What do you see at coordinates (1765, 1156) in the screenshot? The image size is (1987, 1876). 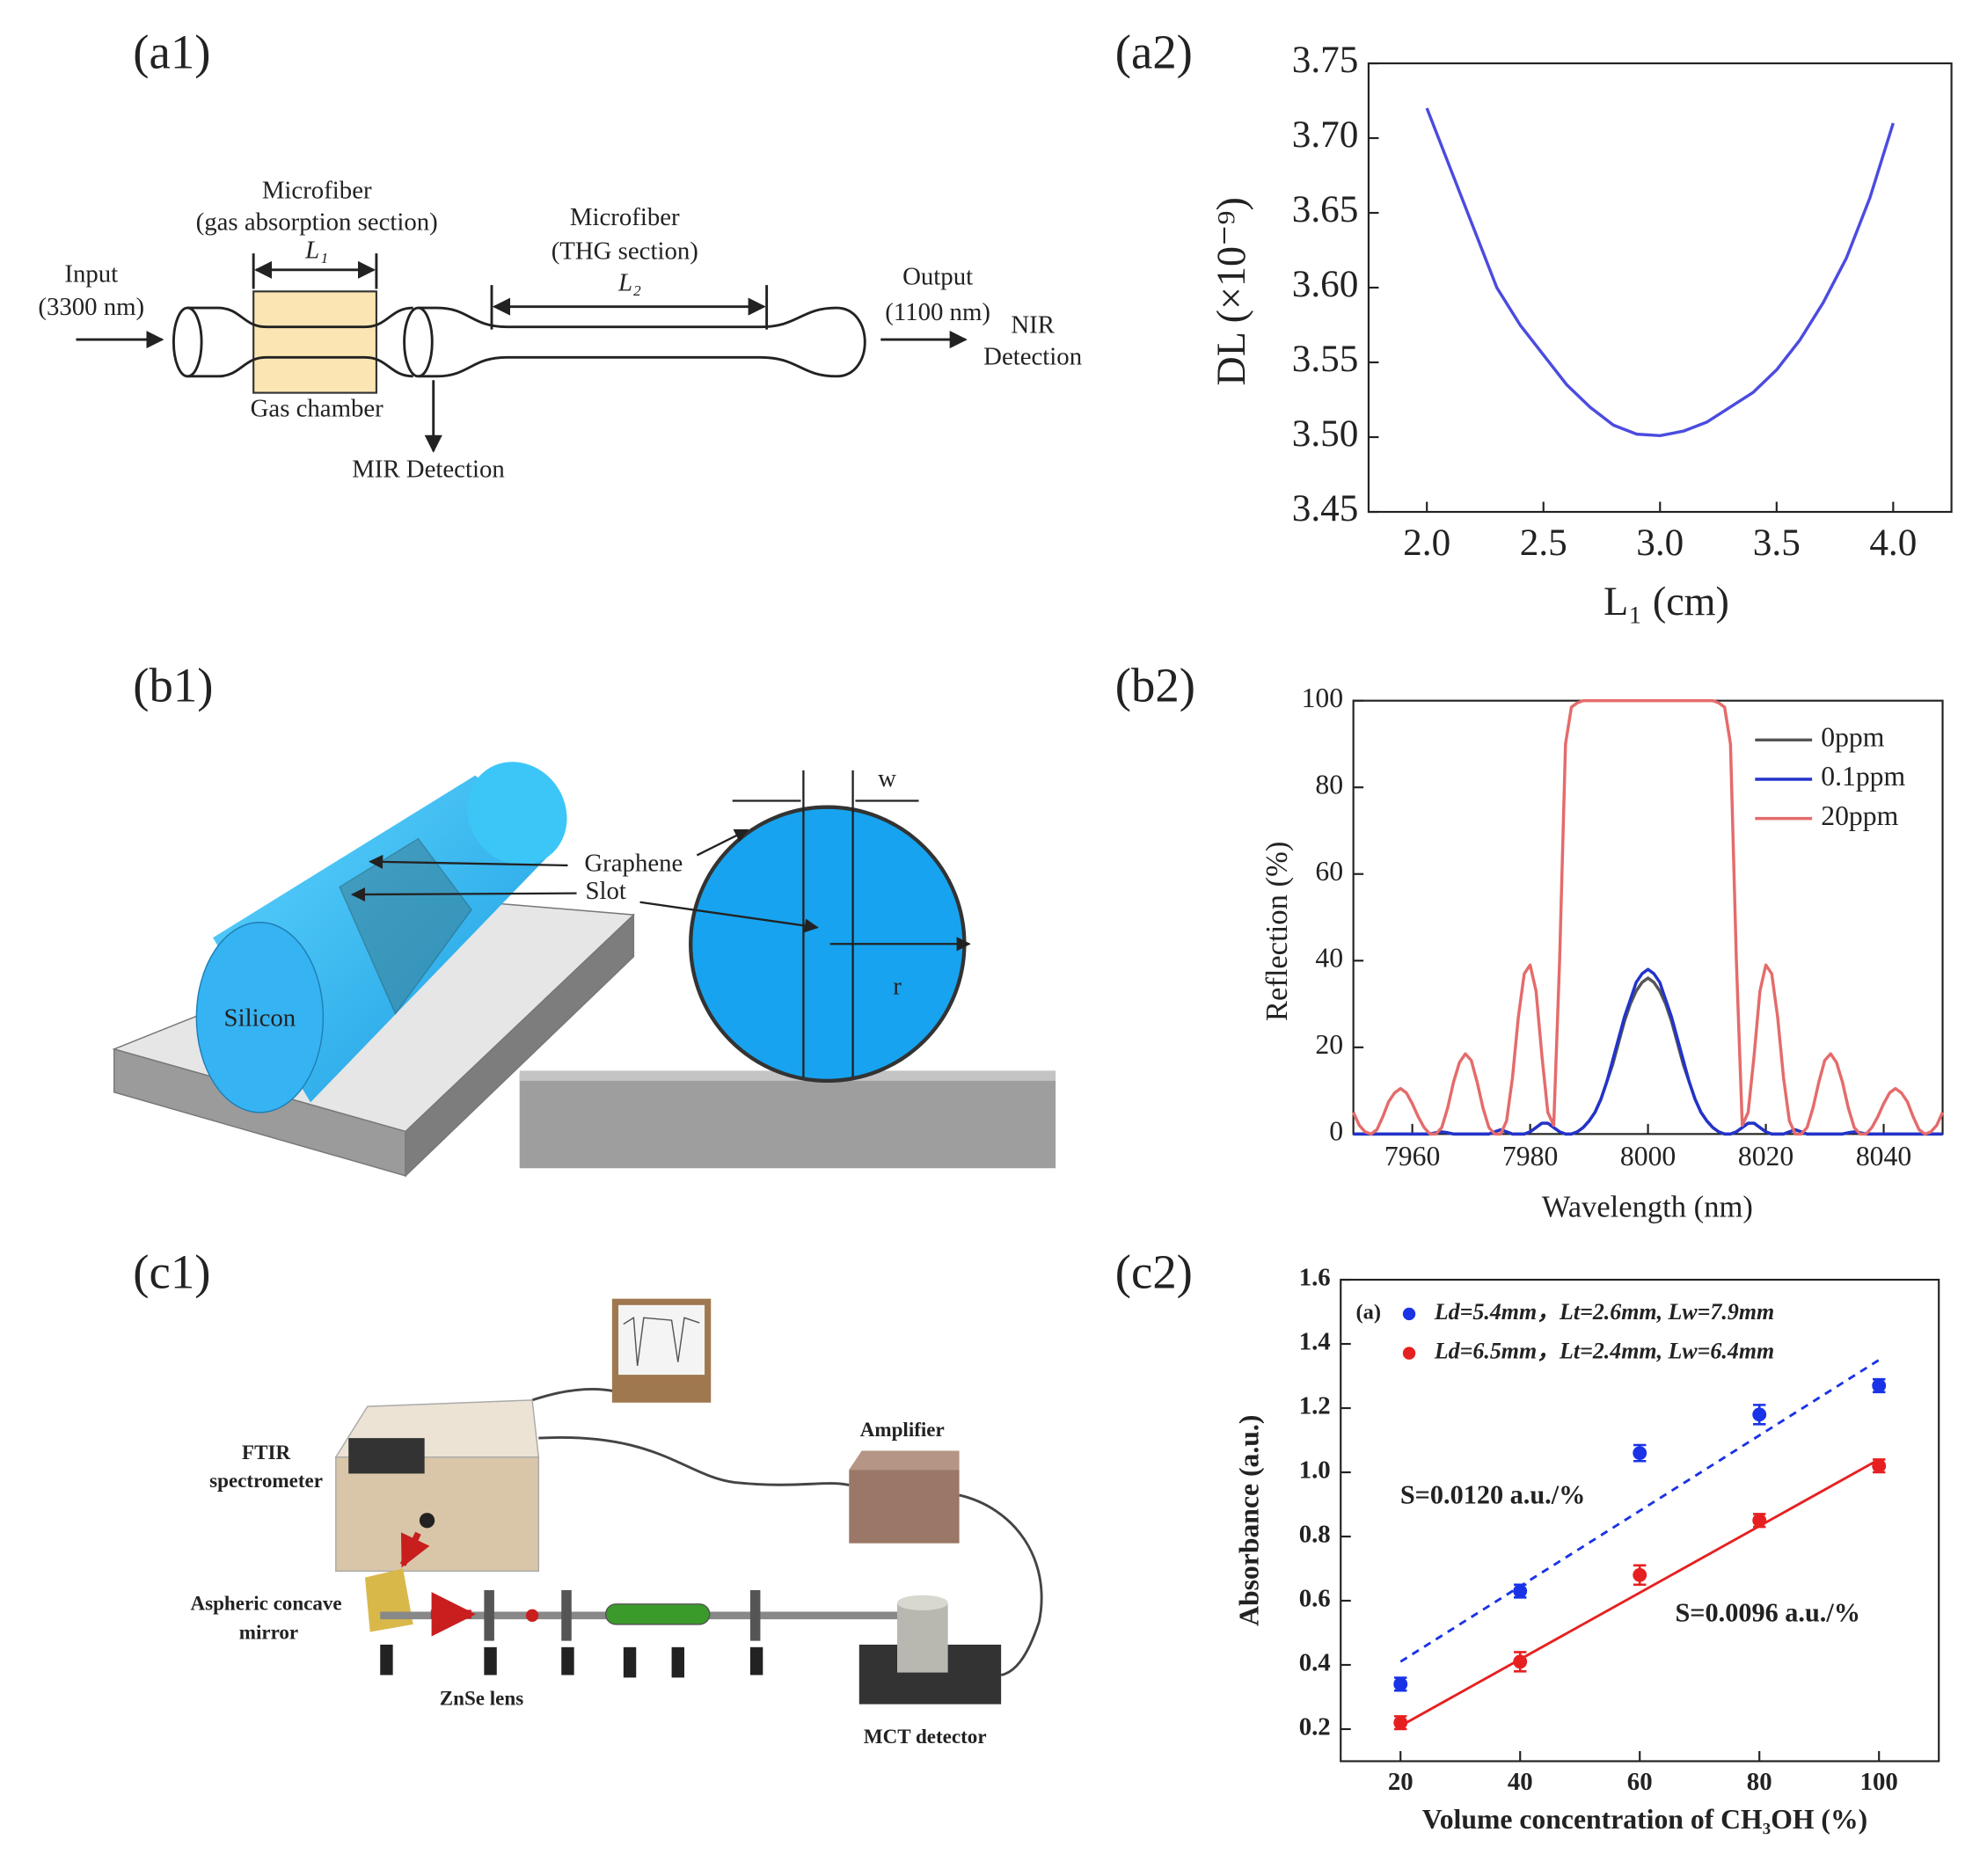 I see `x-tick-label: 8020` at bounding box center [1765, 1156].